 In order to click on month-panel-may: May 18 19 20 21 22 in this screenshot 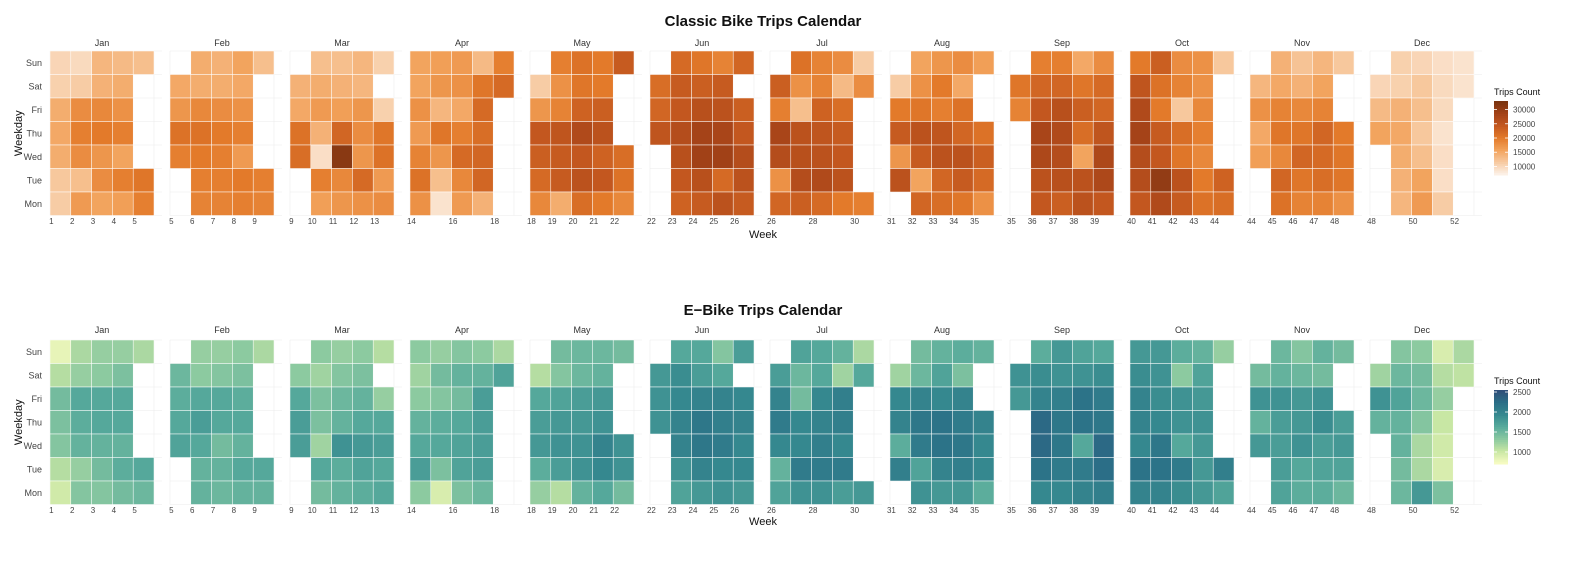, I will do `click(584, 132)`.